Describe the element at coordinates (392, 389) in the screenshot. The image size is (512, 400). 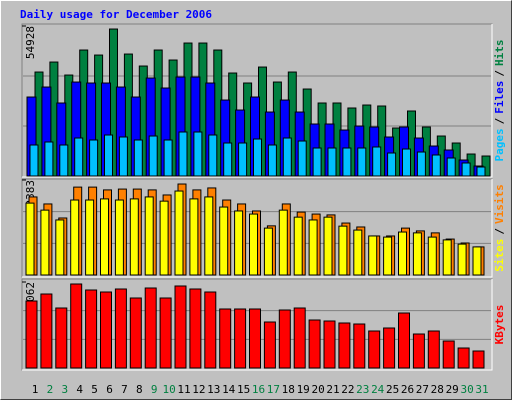
I see `x-tick-label: 25` at that location.